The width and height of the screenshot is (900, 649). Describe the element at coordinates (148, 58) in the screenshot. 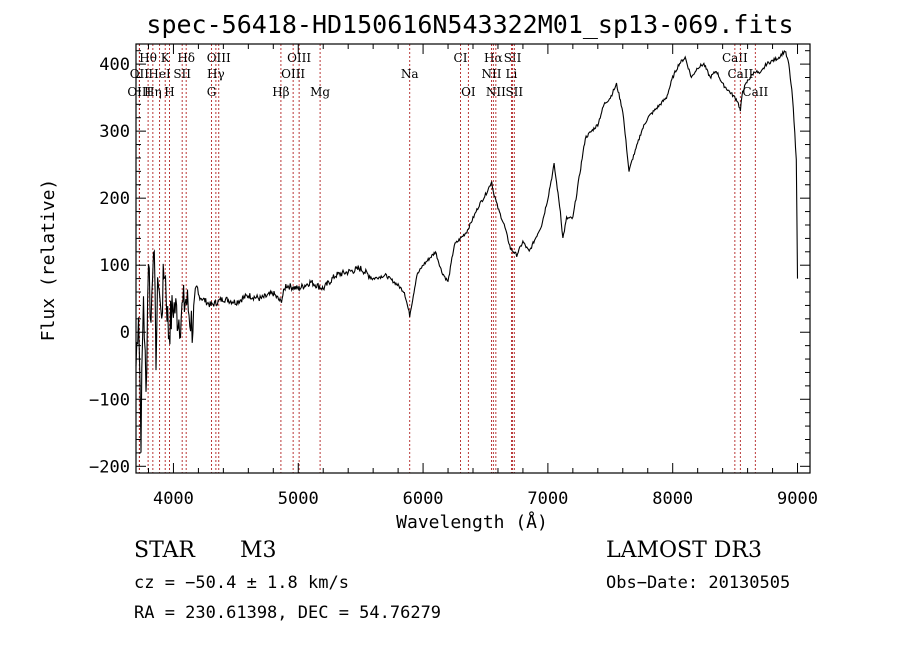

I see `line-marker-label: Hθ` at that location.